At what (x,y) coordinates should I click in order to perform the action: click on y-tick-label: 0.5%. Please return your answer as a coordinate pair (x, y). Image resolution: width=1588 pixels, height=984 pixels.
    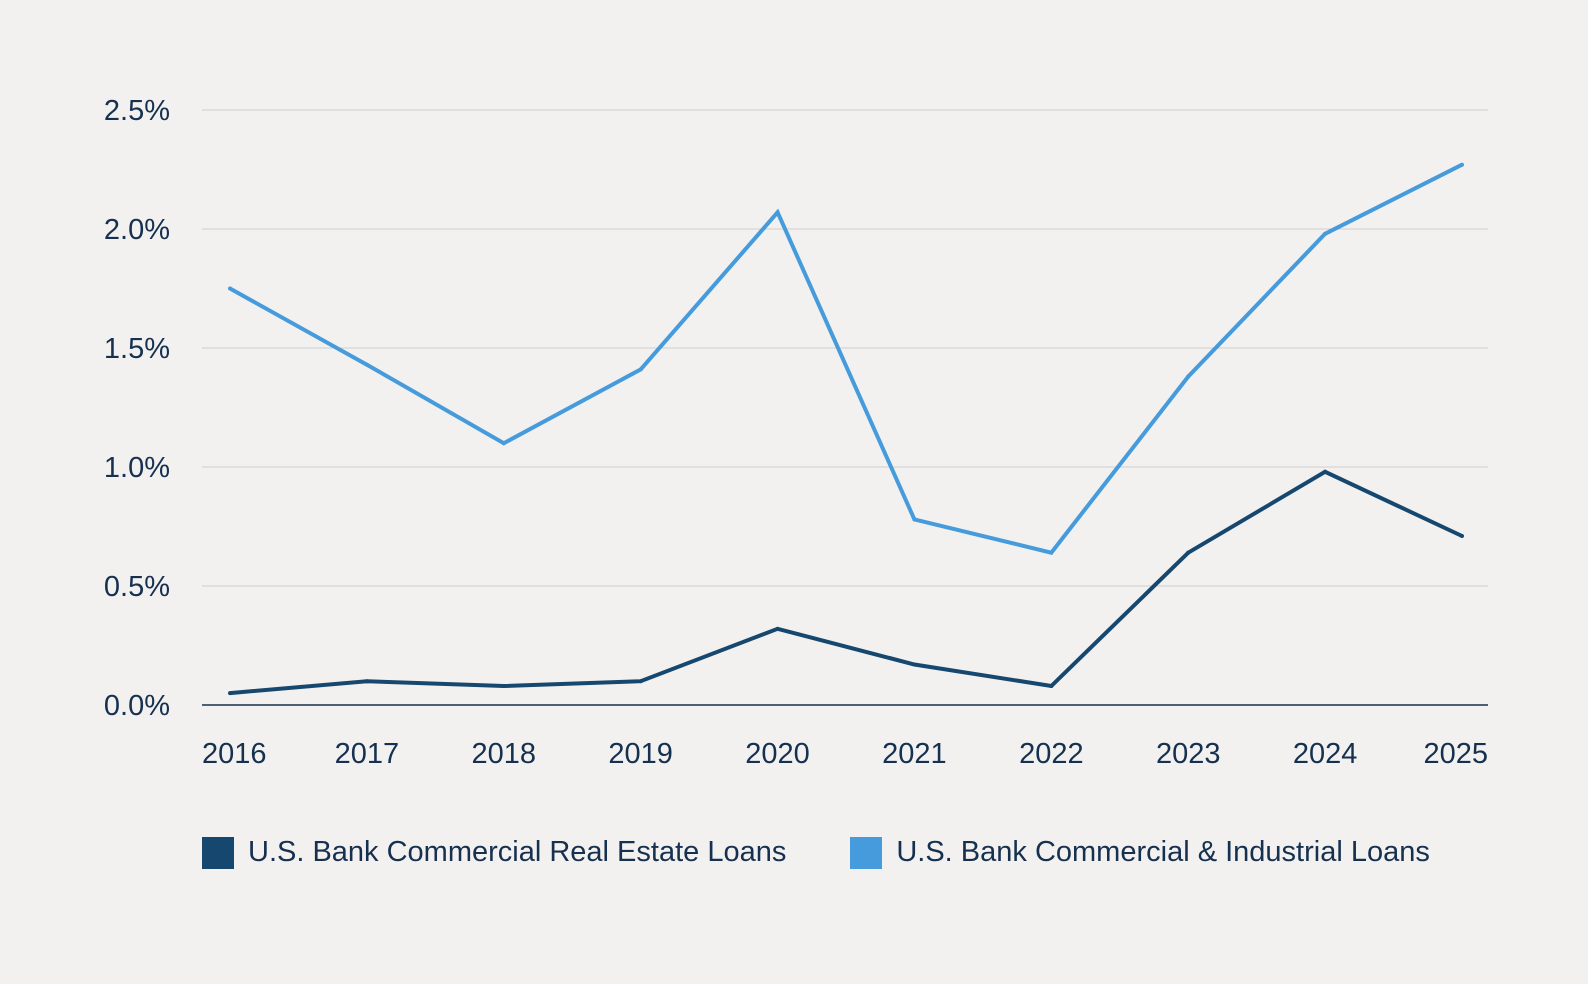
    Looking at the image, I should click on (137, 587).